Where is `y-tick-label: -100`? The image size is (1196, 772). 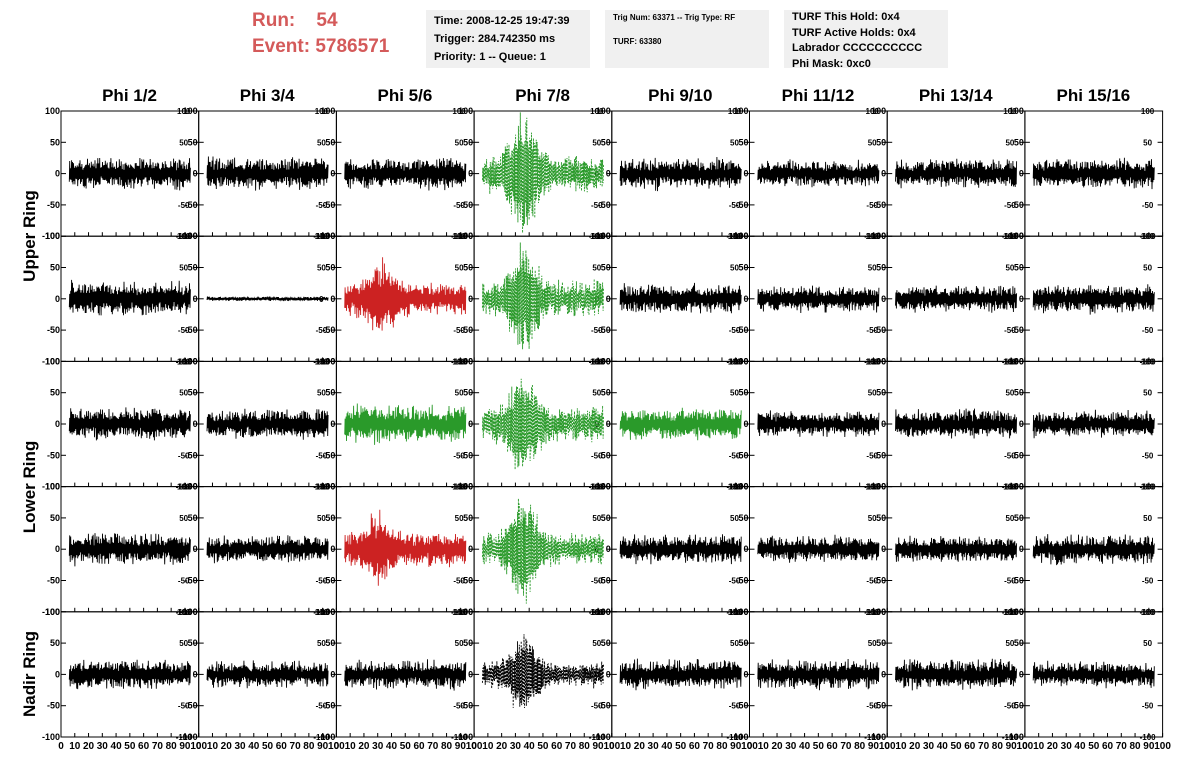
y-tick-label: -100 is located at coordinates (51, 487).